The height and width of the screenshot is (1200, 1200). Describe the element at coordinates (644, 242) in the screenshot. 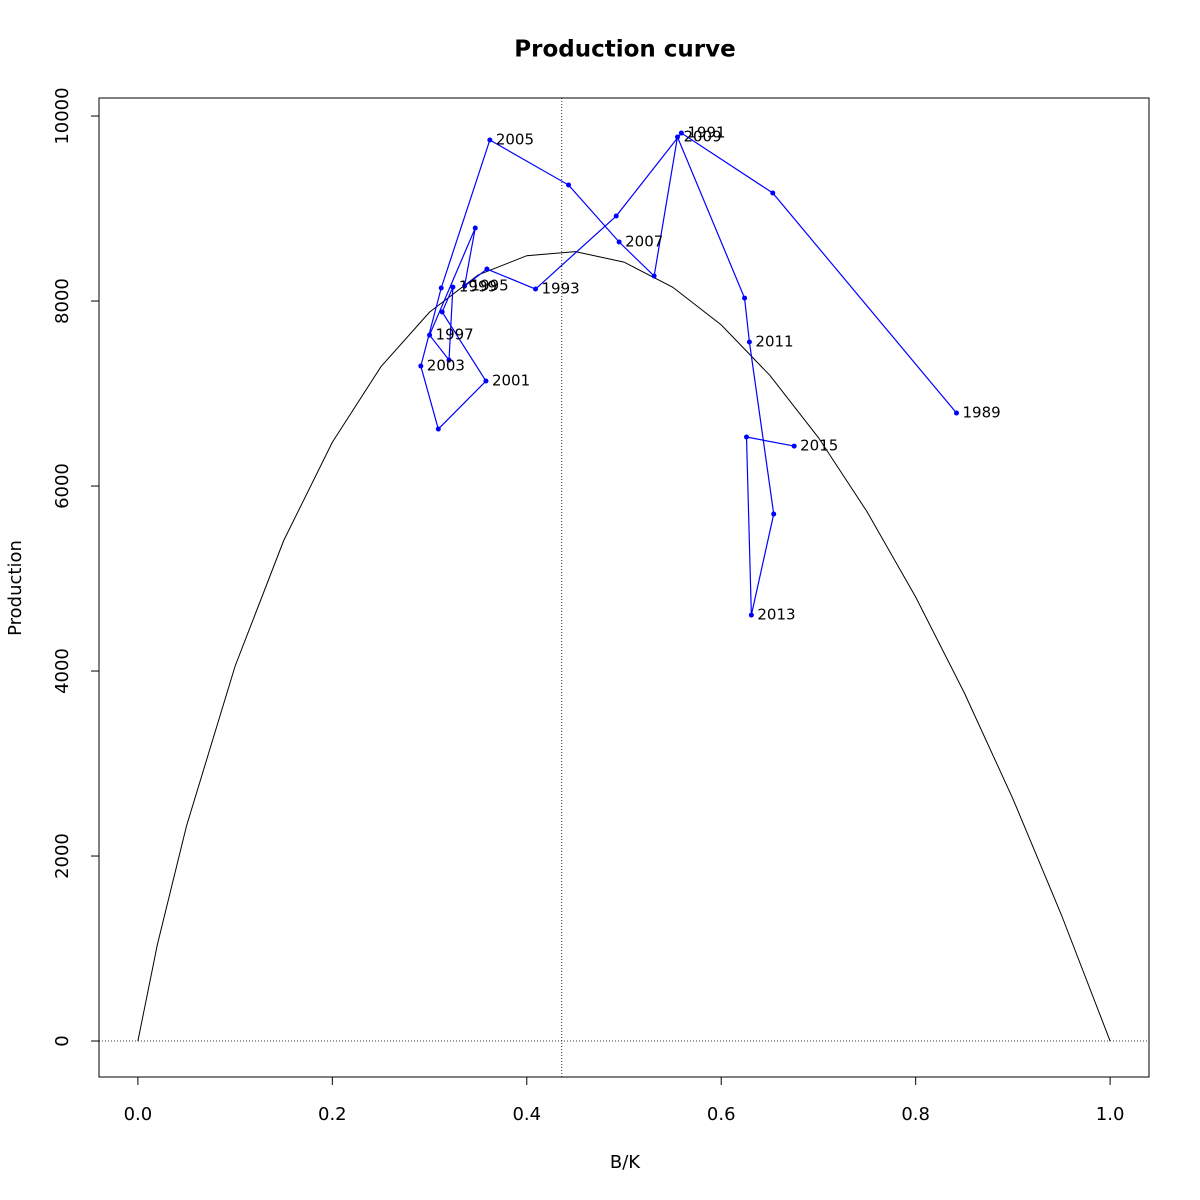

I see `point-label: 2007` at that location.